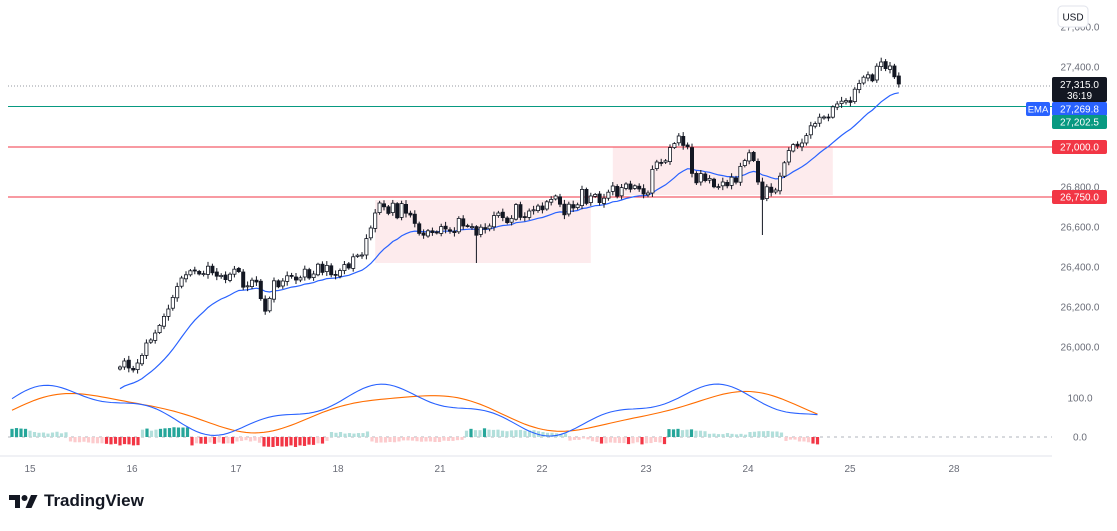 This screenshot has height=531, width=1117. I want to click on ema-value-badge, so click(1079, 109).